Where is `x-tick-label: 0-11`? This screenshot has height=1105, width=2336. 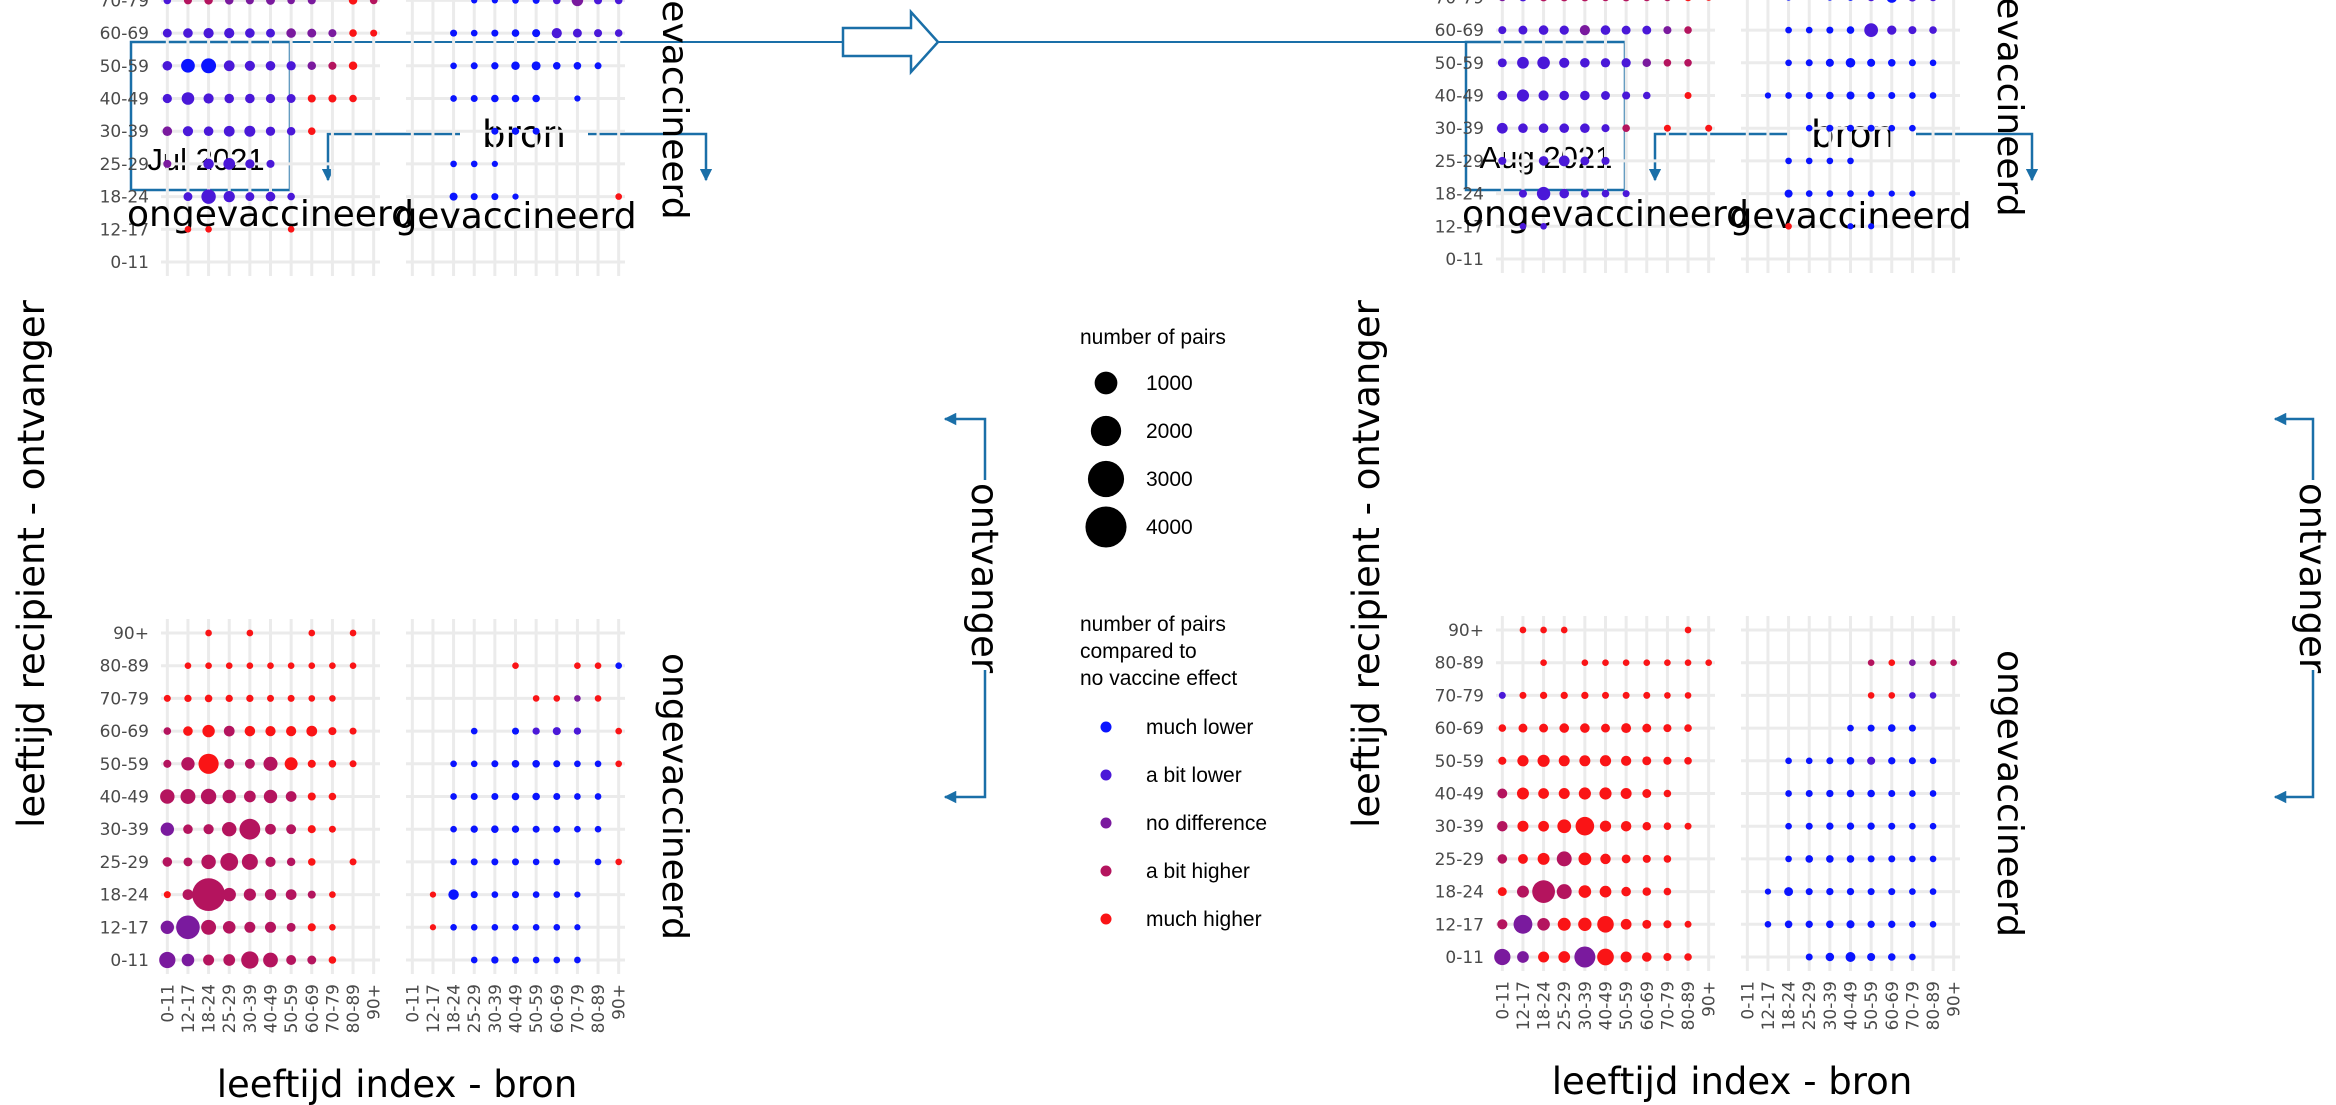 x-tick-label: 0-11 is located at coordinates (413, 1003).